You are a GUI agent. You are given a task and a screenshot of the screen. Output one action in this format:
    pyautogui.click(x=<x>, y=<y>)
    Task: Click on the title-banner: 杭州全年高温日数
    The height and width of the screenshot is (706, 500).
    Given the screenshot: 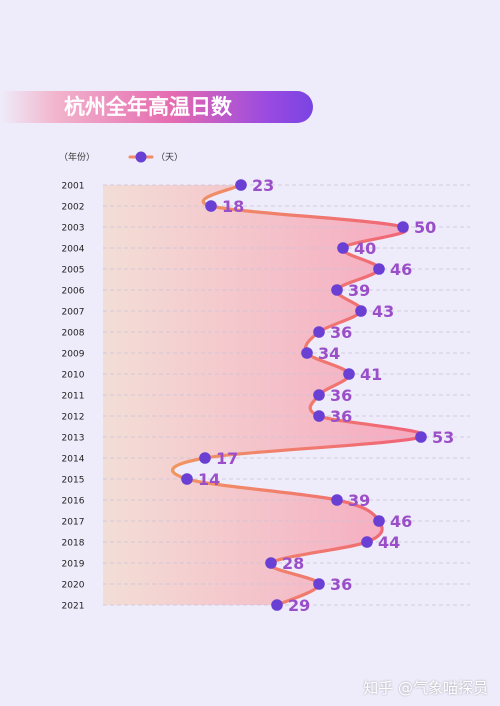 What is the action you would take?
    pyautogui.click(x=156, y=107)
    